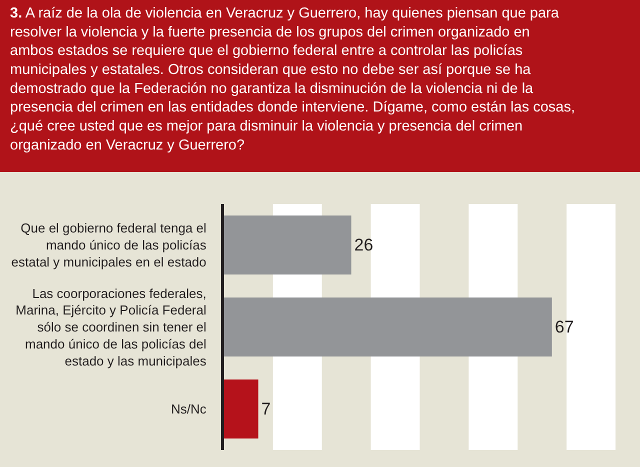  I want to click on y-tick-label: Que el gobierno federal tenga el mando único de las policías estatal y municipales en el estado, so click(109, 245).